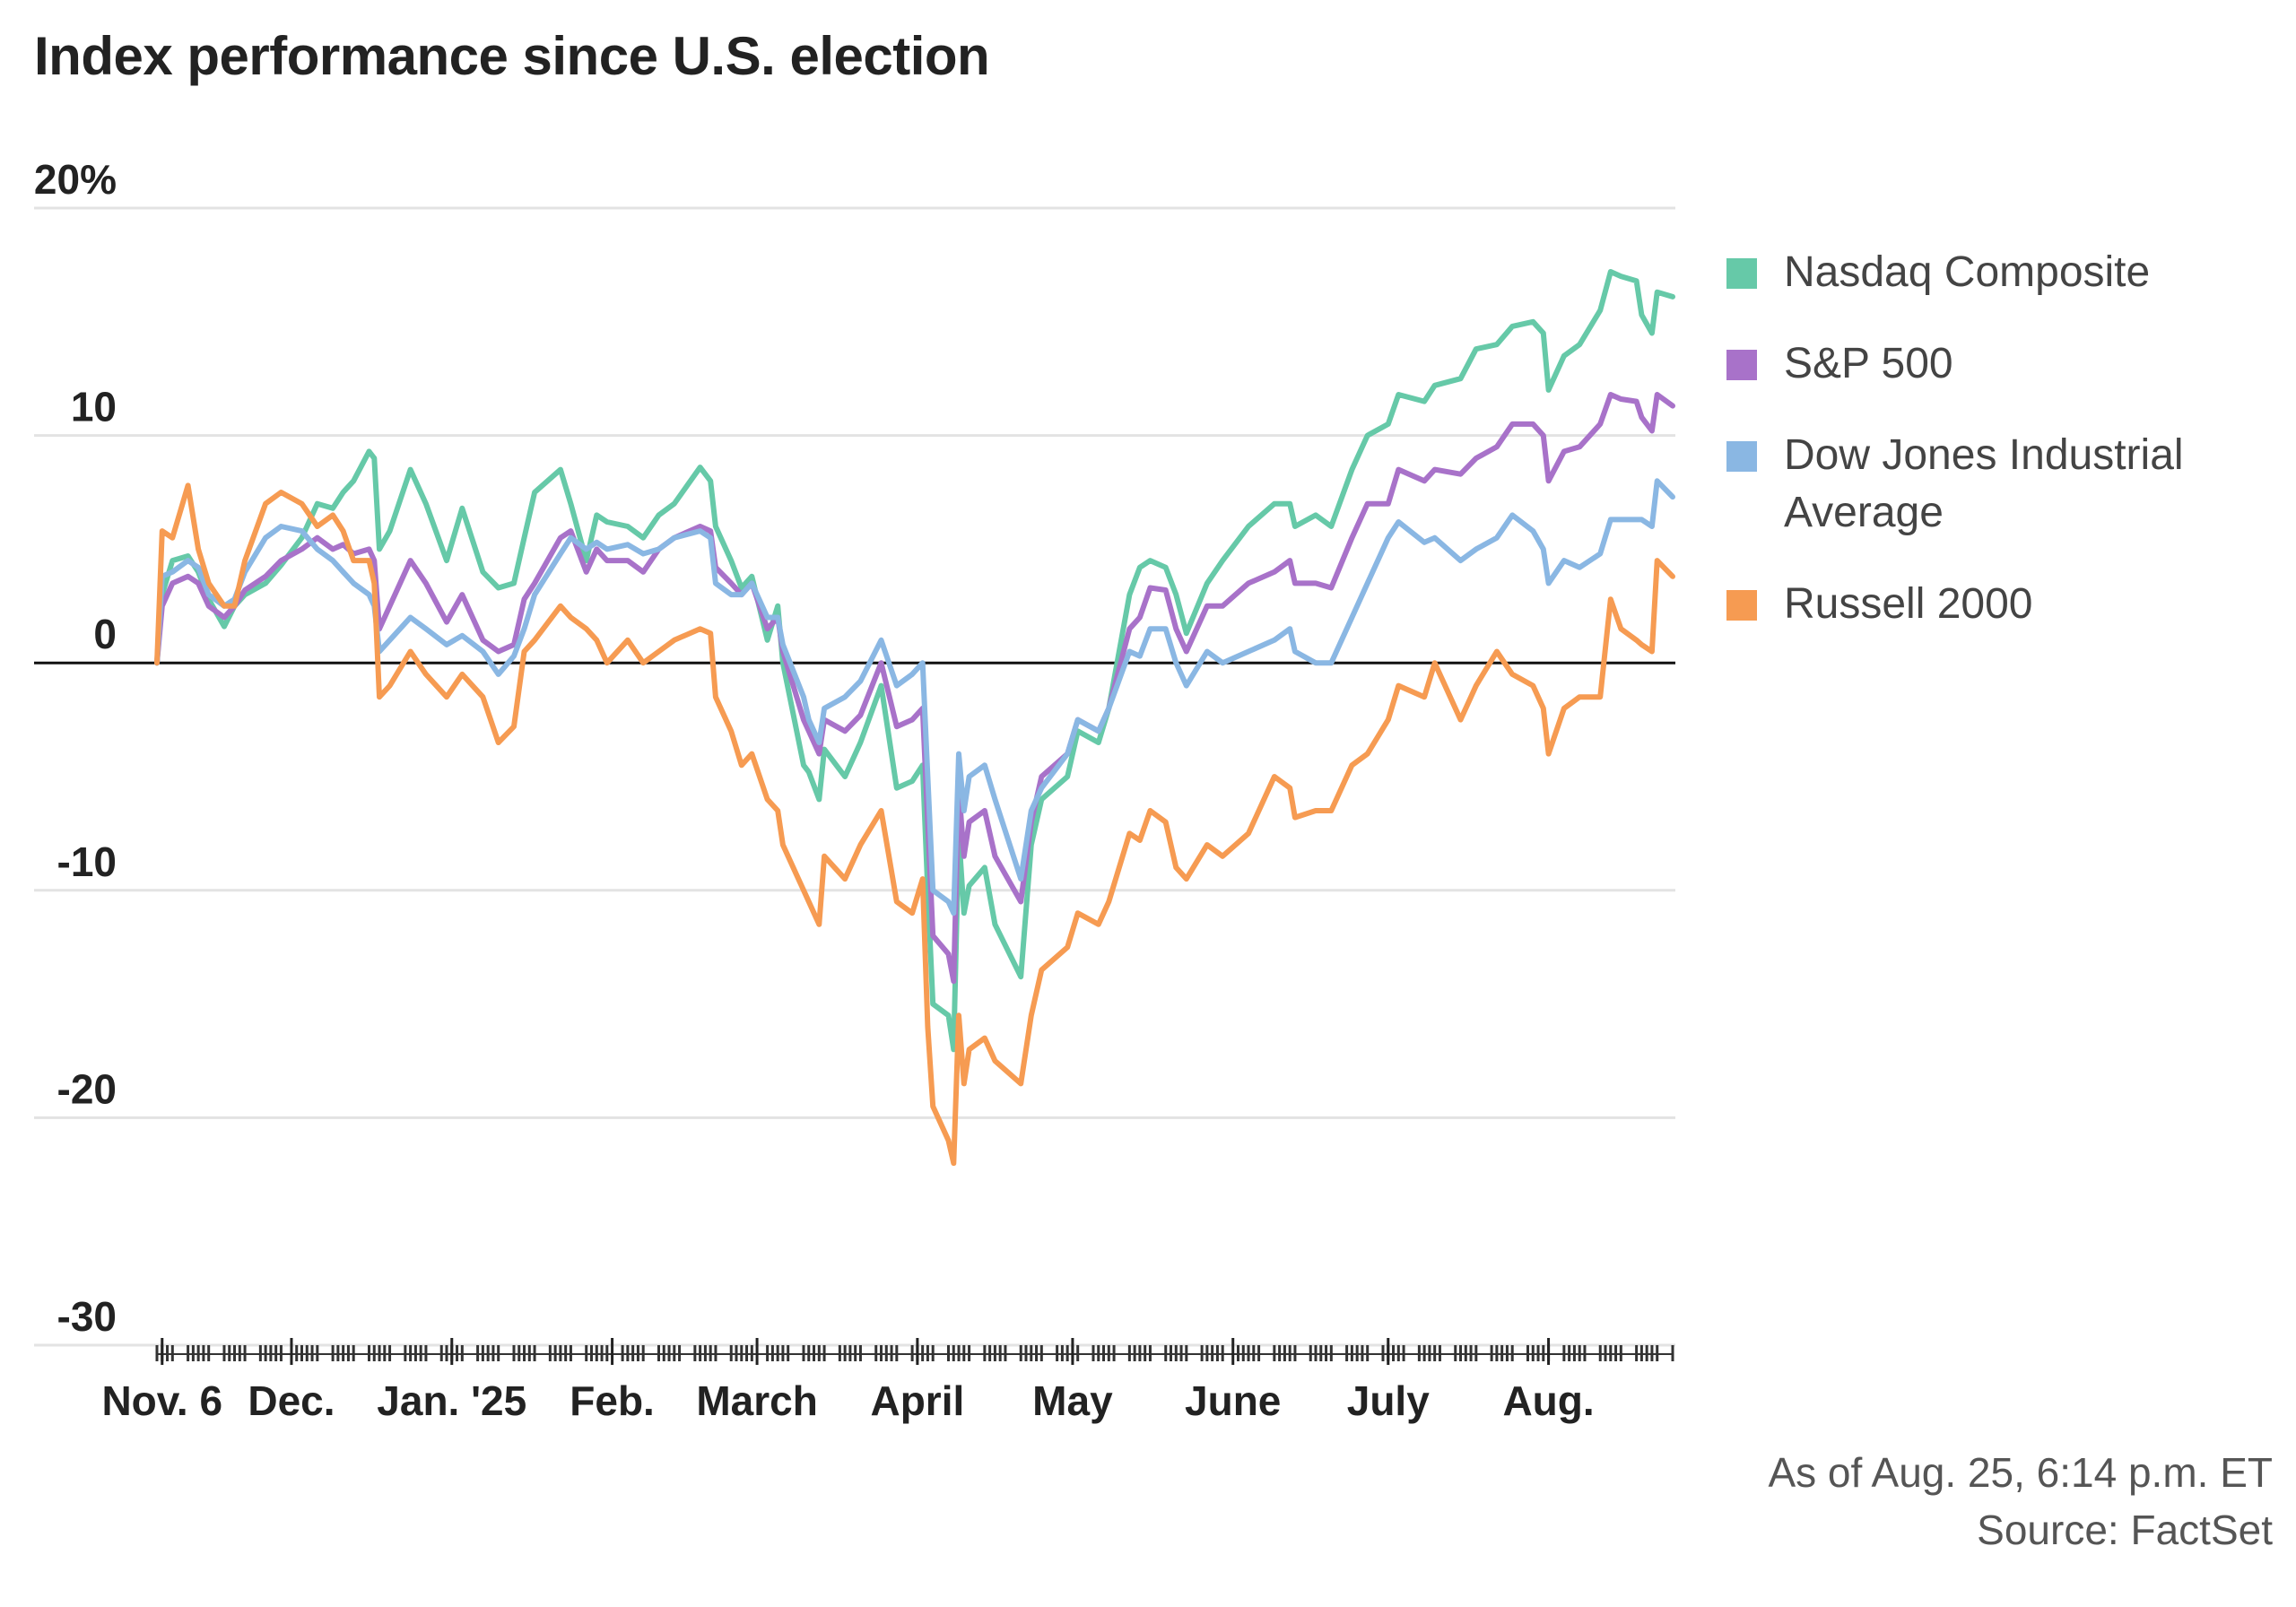 The height and width of the screenshot is (1607, 2296). I want to click on x-tick-label: June, so click(1233, 1401).